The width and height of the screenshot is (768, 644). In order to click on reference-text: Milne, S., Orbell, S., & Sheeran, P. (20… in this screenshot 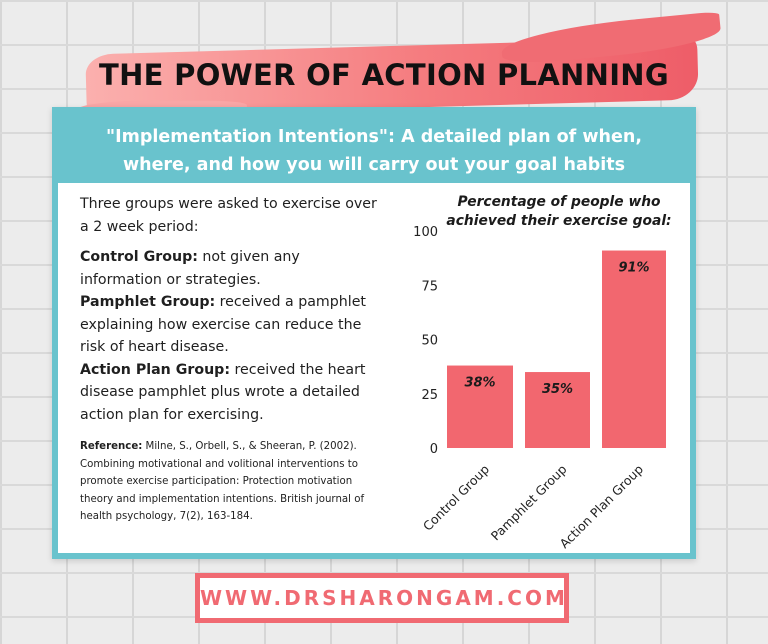, I will do `click(222, 481)`.